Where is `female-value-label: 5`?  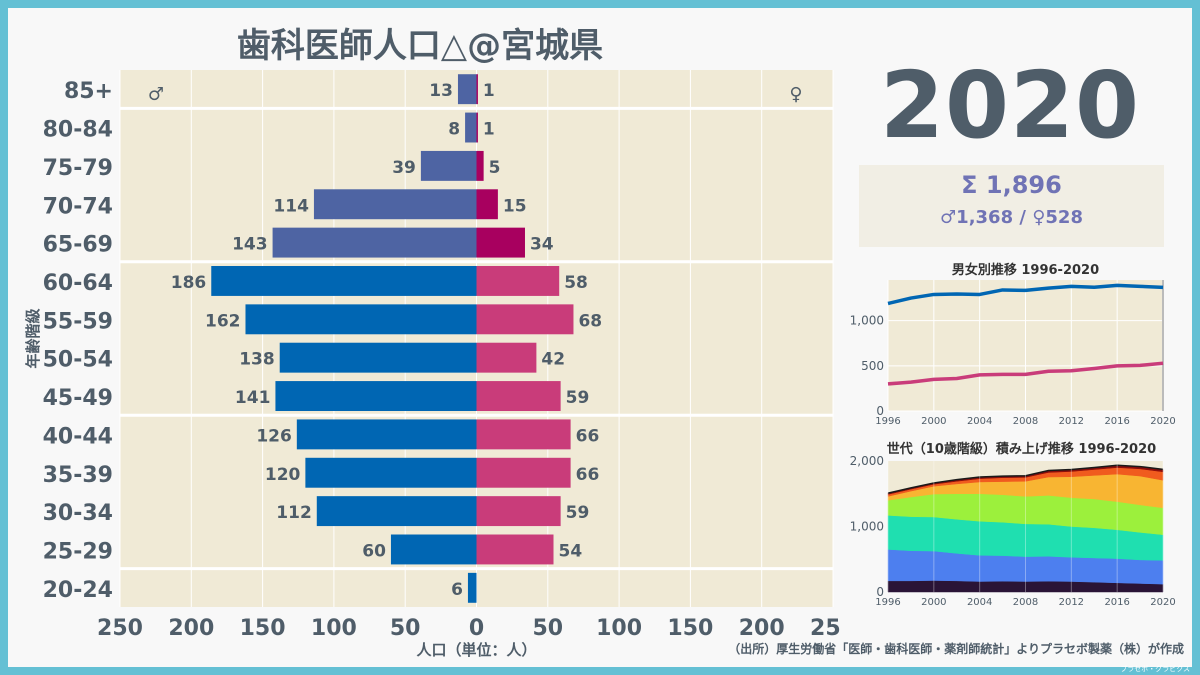
female-value-label: 5 is located at coordinates (495, 168).